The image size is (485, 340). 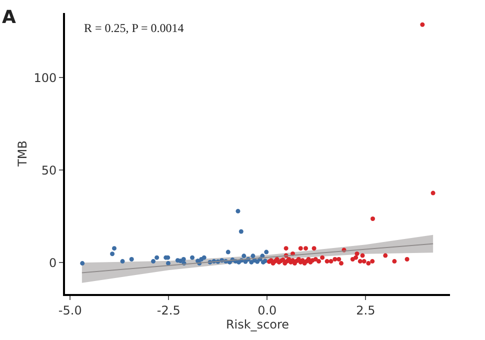 What do you see at coordinates (45, 77) in the screenshot?
I see `y-tick-label: 100` at bounding box center [45, 77].